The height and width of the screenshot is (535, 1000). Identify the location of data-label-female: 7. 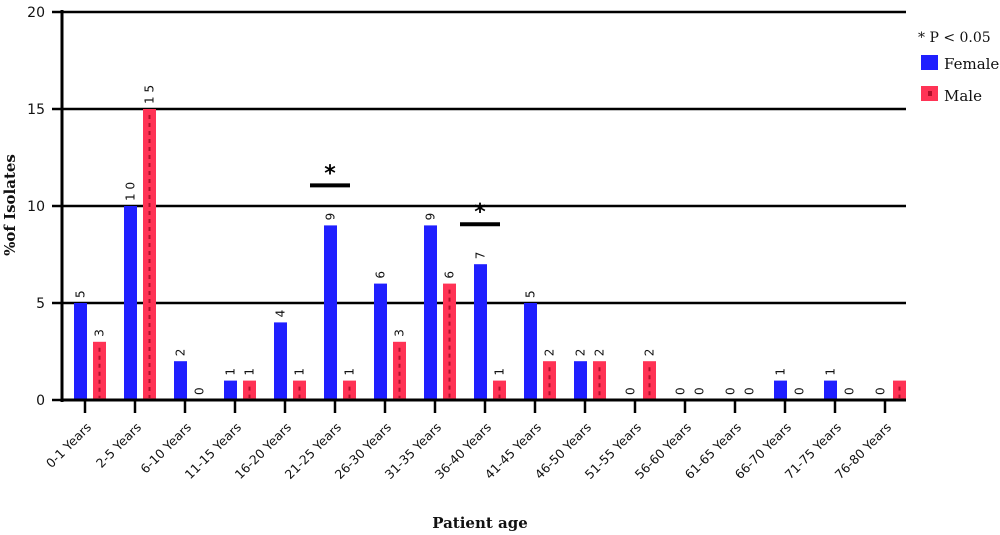
(481, 256).